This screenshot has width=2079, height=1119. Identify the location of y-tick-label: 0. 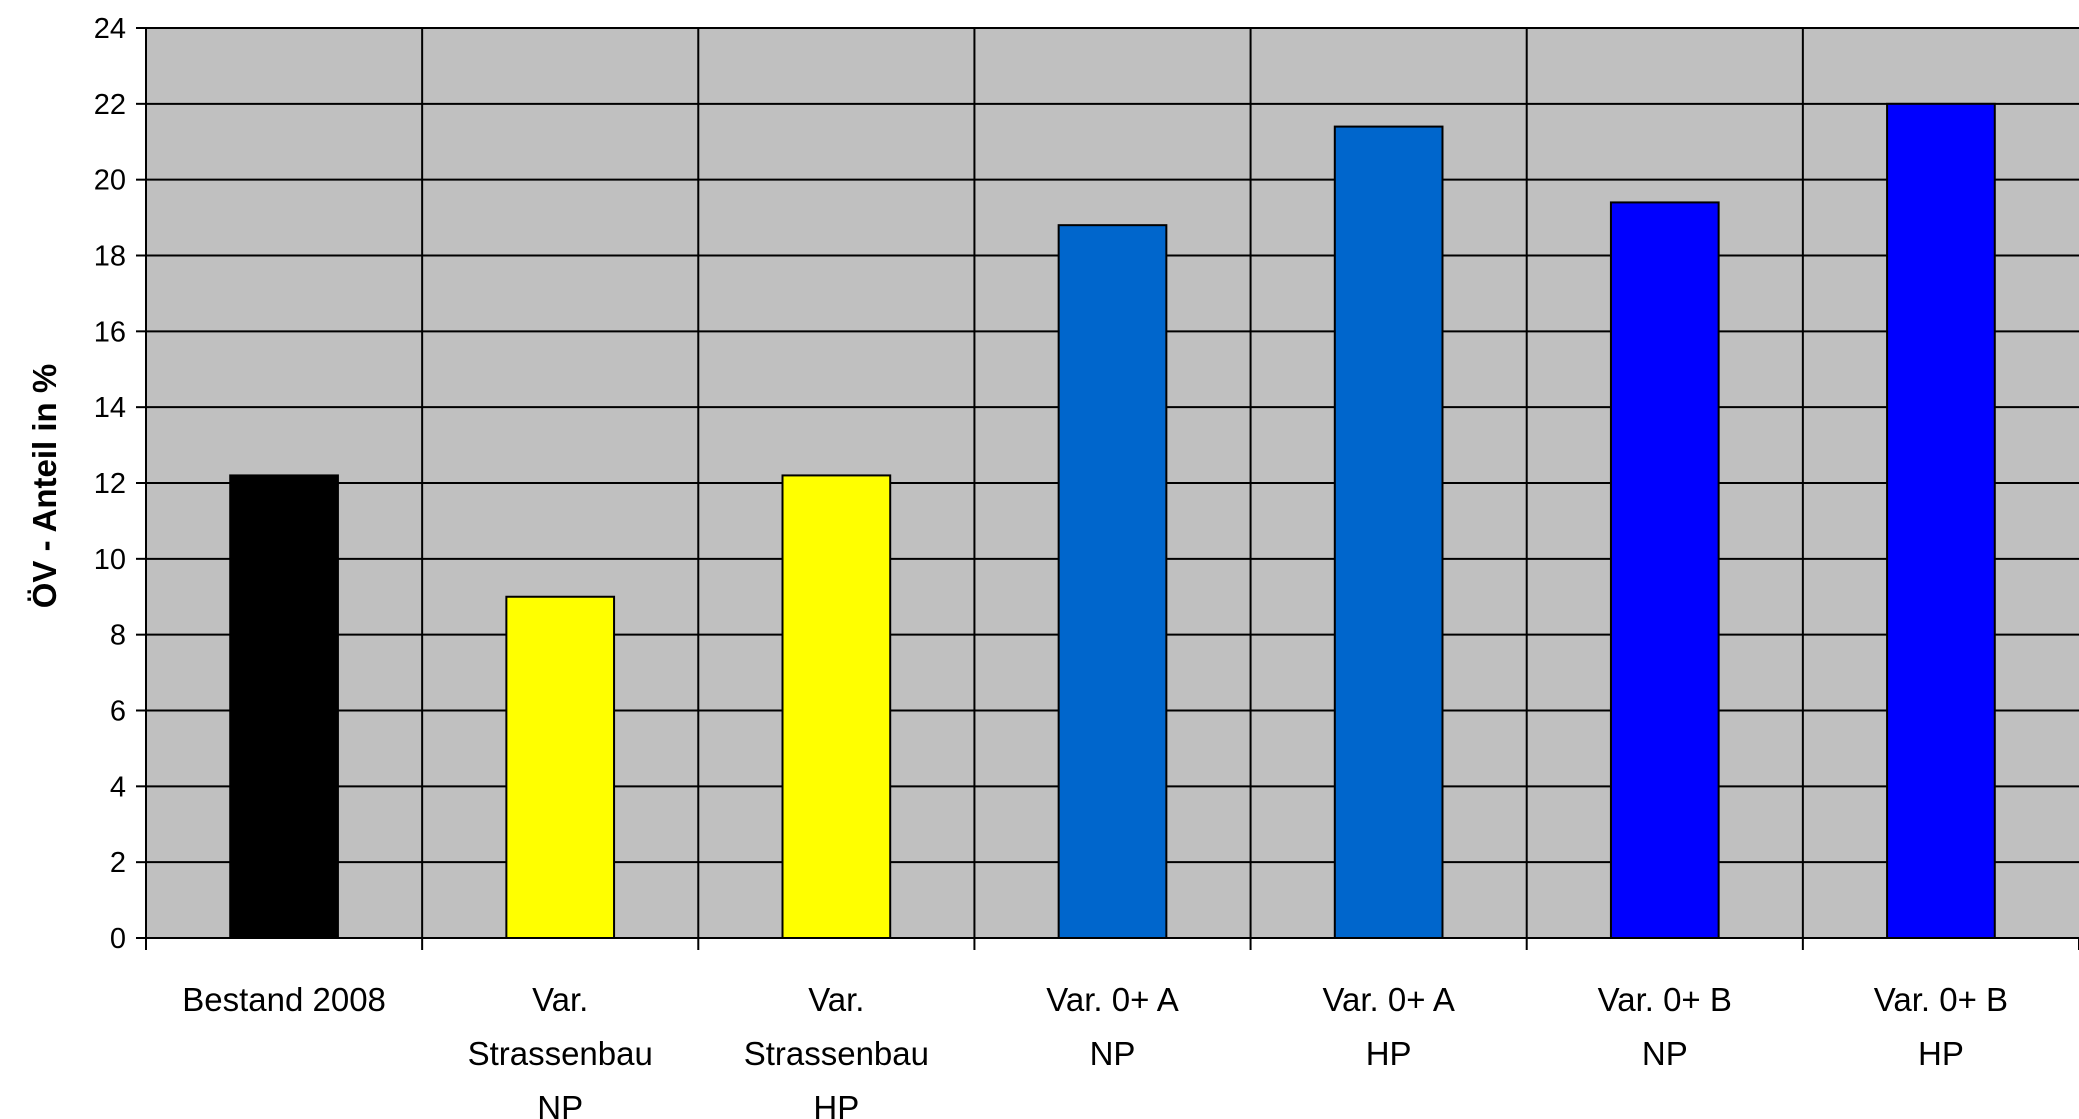
(118, 939).